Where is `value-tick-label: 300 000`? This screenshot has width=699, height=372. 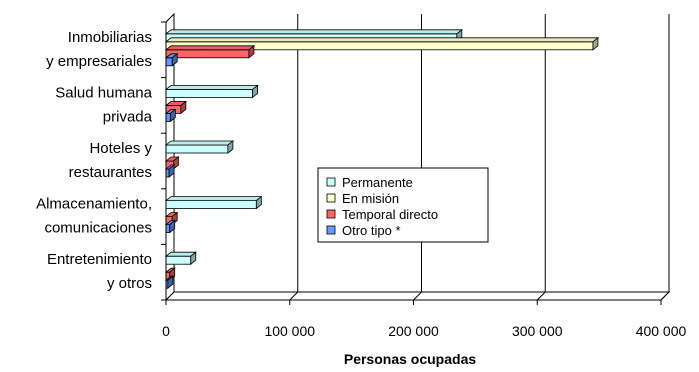 value-tick-label: 300 000 is located at coordinates (537, 331).